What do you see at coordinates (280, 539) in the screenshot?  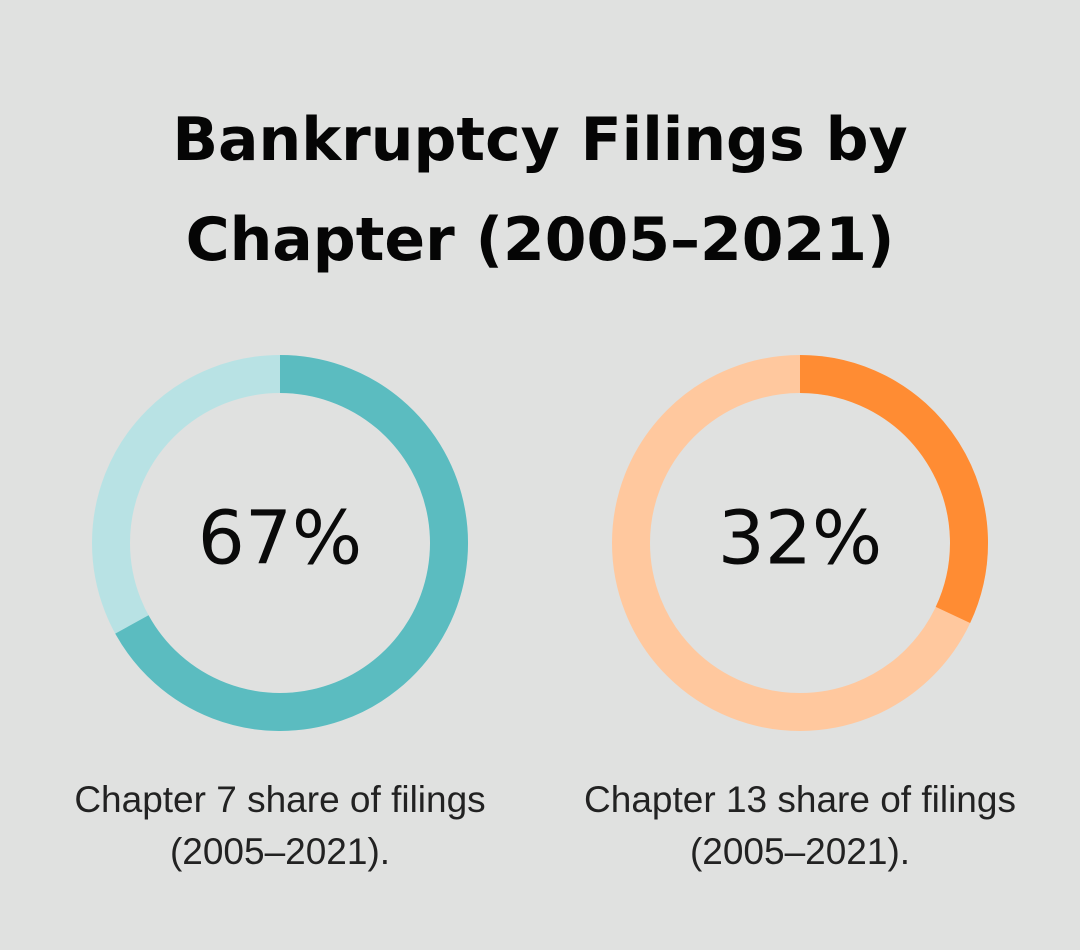 I see `value-label: 67%` at bounding box center [280, 539].